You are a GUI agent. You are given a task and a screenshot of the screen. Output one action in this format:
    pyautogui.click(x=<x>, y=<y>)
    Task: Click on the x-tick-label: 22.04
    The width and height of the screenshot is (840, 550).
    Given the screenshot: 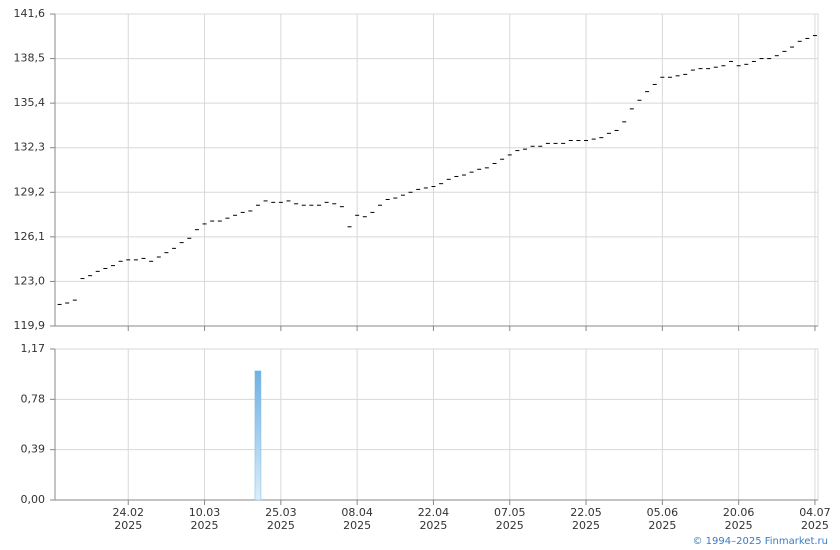 What is the action you would take?
    pyautogui.click(x=434, y=512)
    